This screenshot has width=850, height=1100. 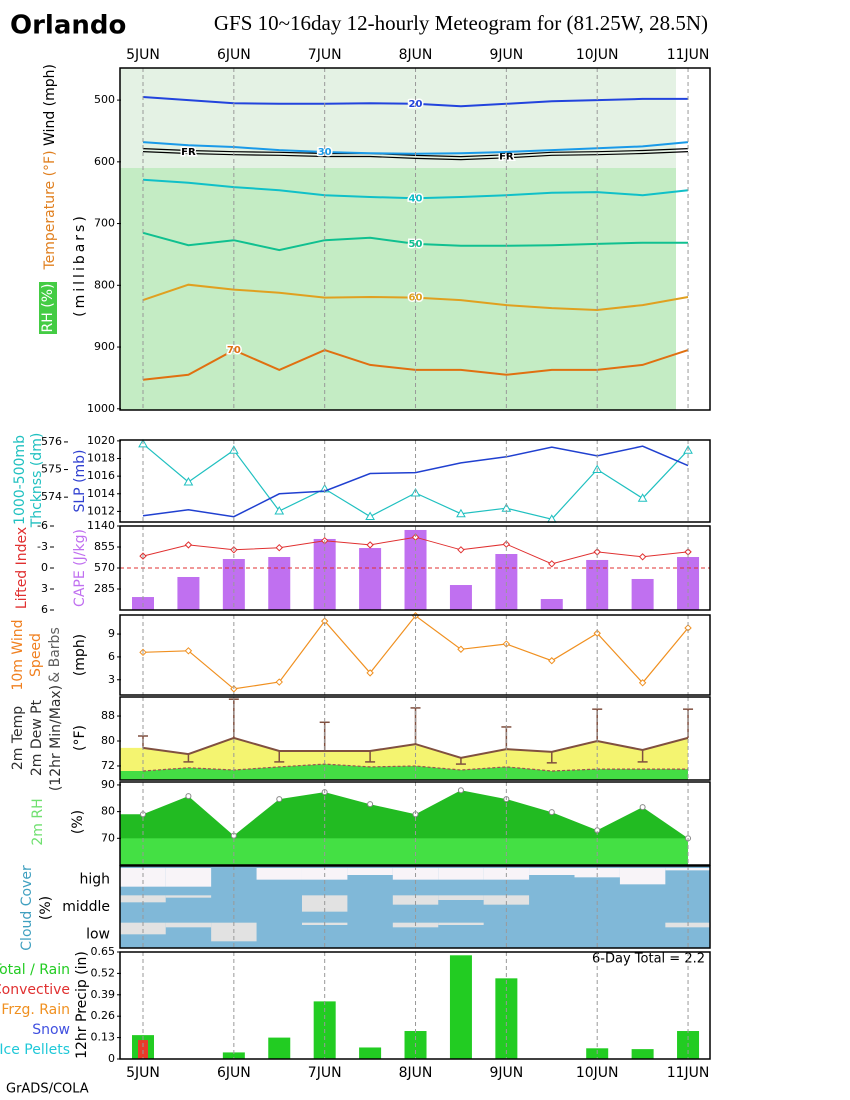 I want to click on tick-label: 6, so click(x=44, y=609).